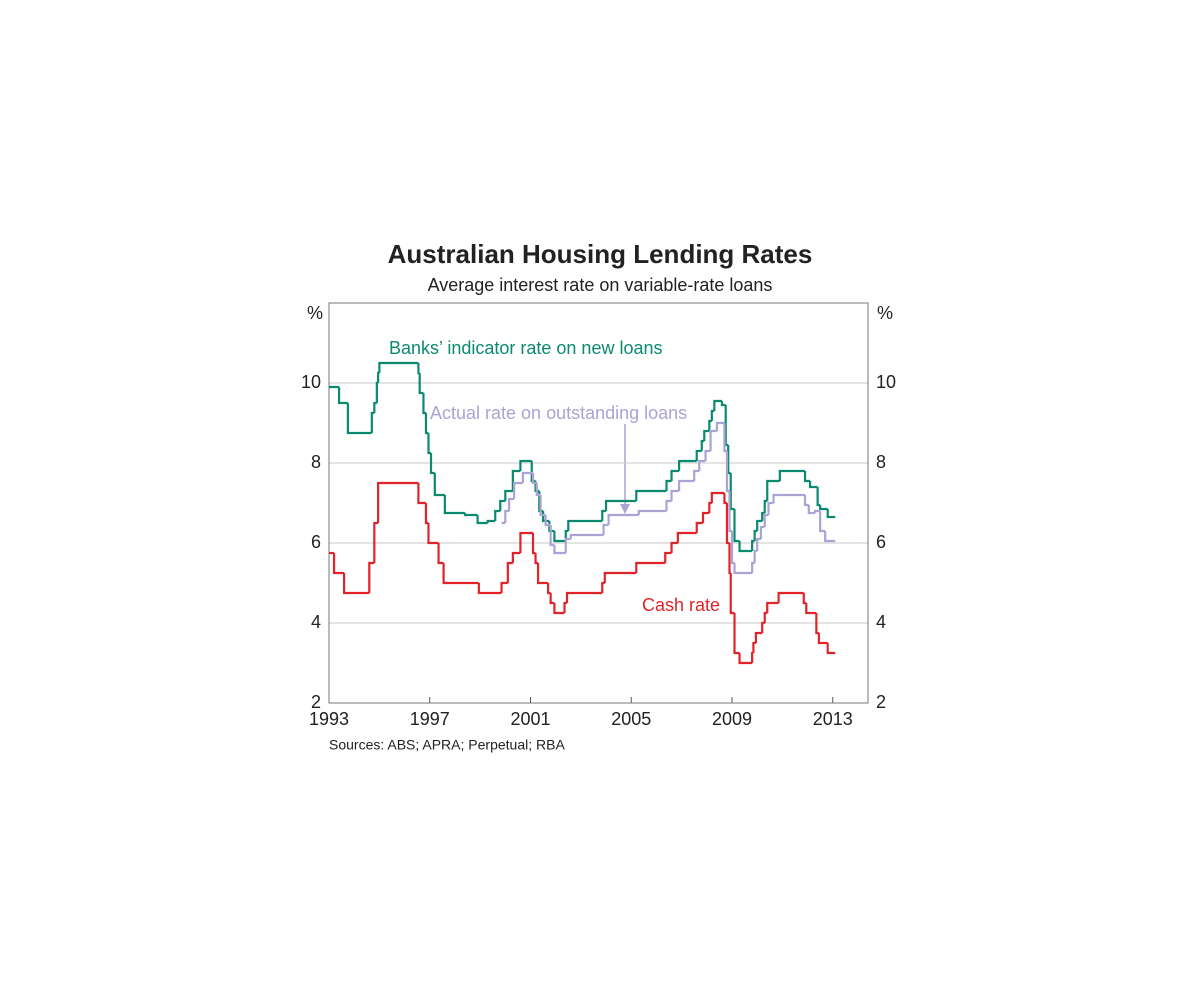 The height and width of the screenshot is (1000, 1200). What do you see at coordinates (881, 462) in the screenshot?
I see `y2-tick-label: 8` at bounding box center [881, 462].